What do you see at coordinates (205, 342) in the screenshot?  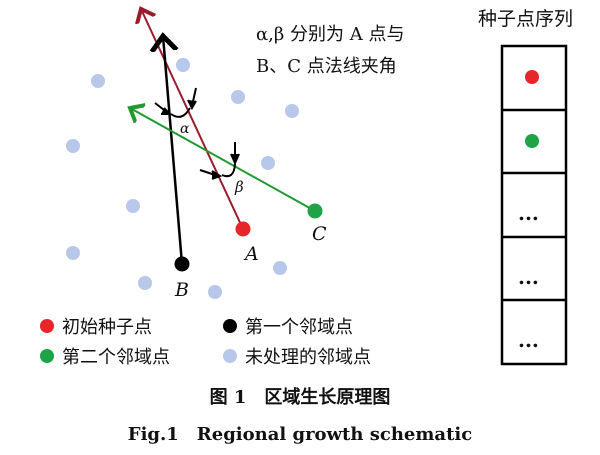 I see `legend: 初始种子点 第一个邻域点 第二个邻域点 未处理的邻域点` at bounding box center [205, 342].